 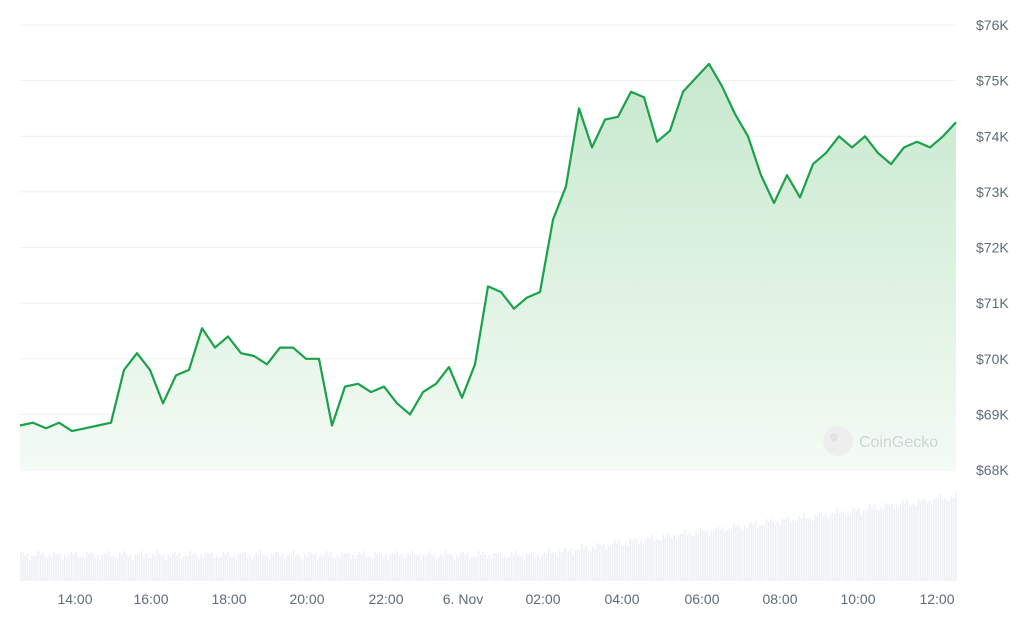 What do you see at coordinates (992, 414) in the screenshot?
I see `y-tick-label: $69K` at bounding box center [992, 414].